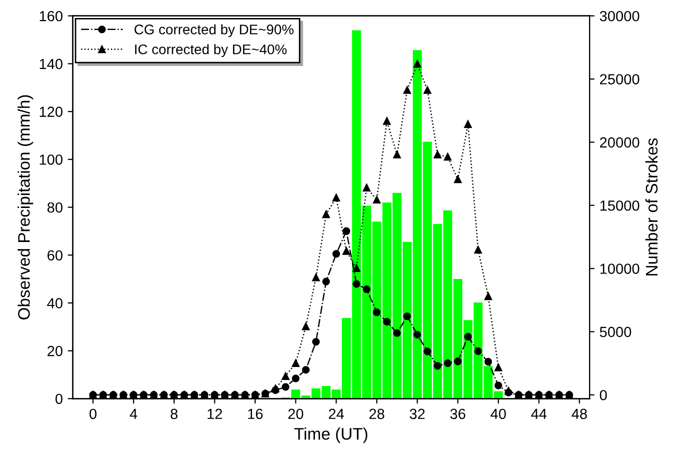  What do you see at coordinates (620, 205) in the screenshot?
I see `y2-tick-label: 15000` at bounding box center [620, 205].